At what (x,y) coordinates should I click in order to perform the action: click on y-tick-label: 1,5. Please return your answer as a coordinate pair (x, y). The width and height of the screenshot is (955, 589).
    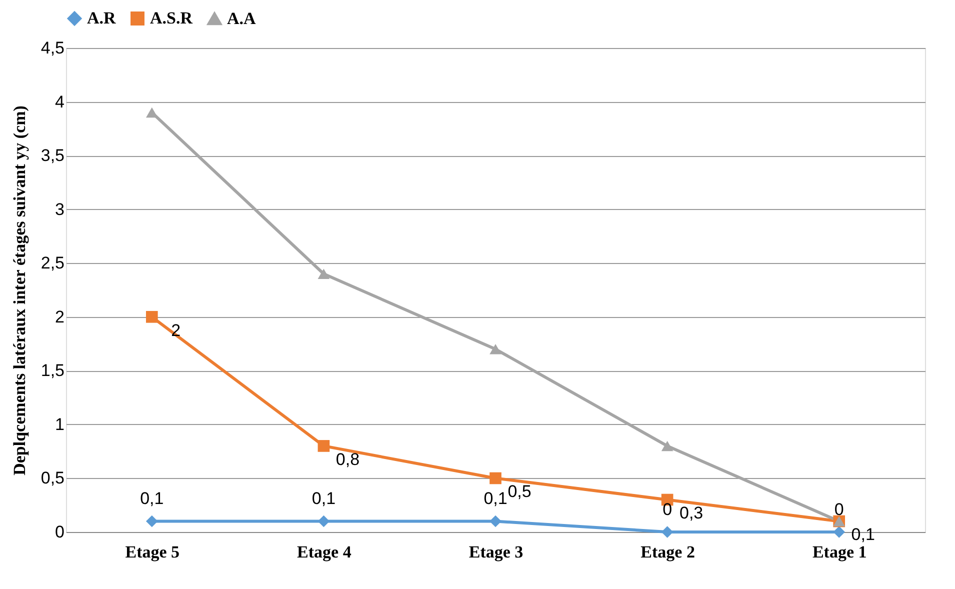
    Looking at the image, I should click on (52, 370).